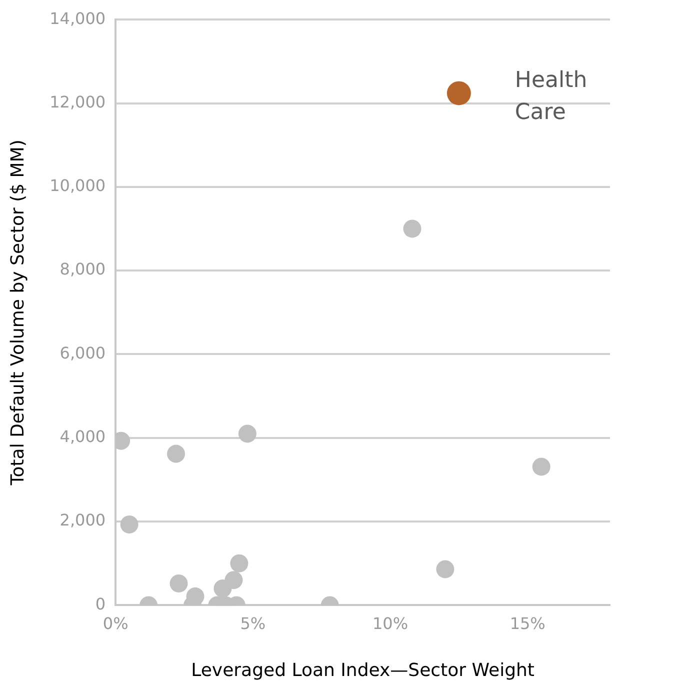 The image size is (690, 690). Describe the element at coordinates (83, 352) in the screenshot. I see `y-tick-label: 6,000` at that location.